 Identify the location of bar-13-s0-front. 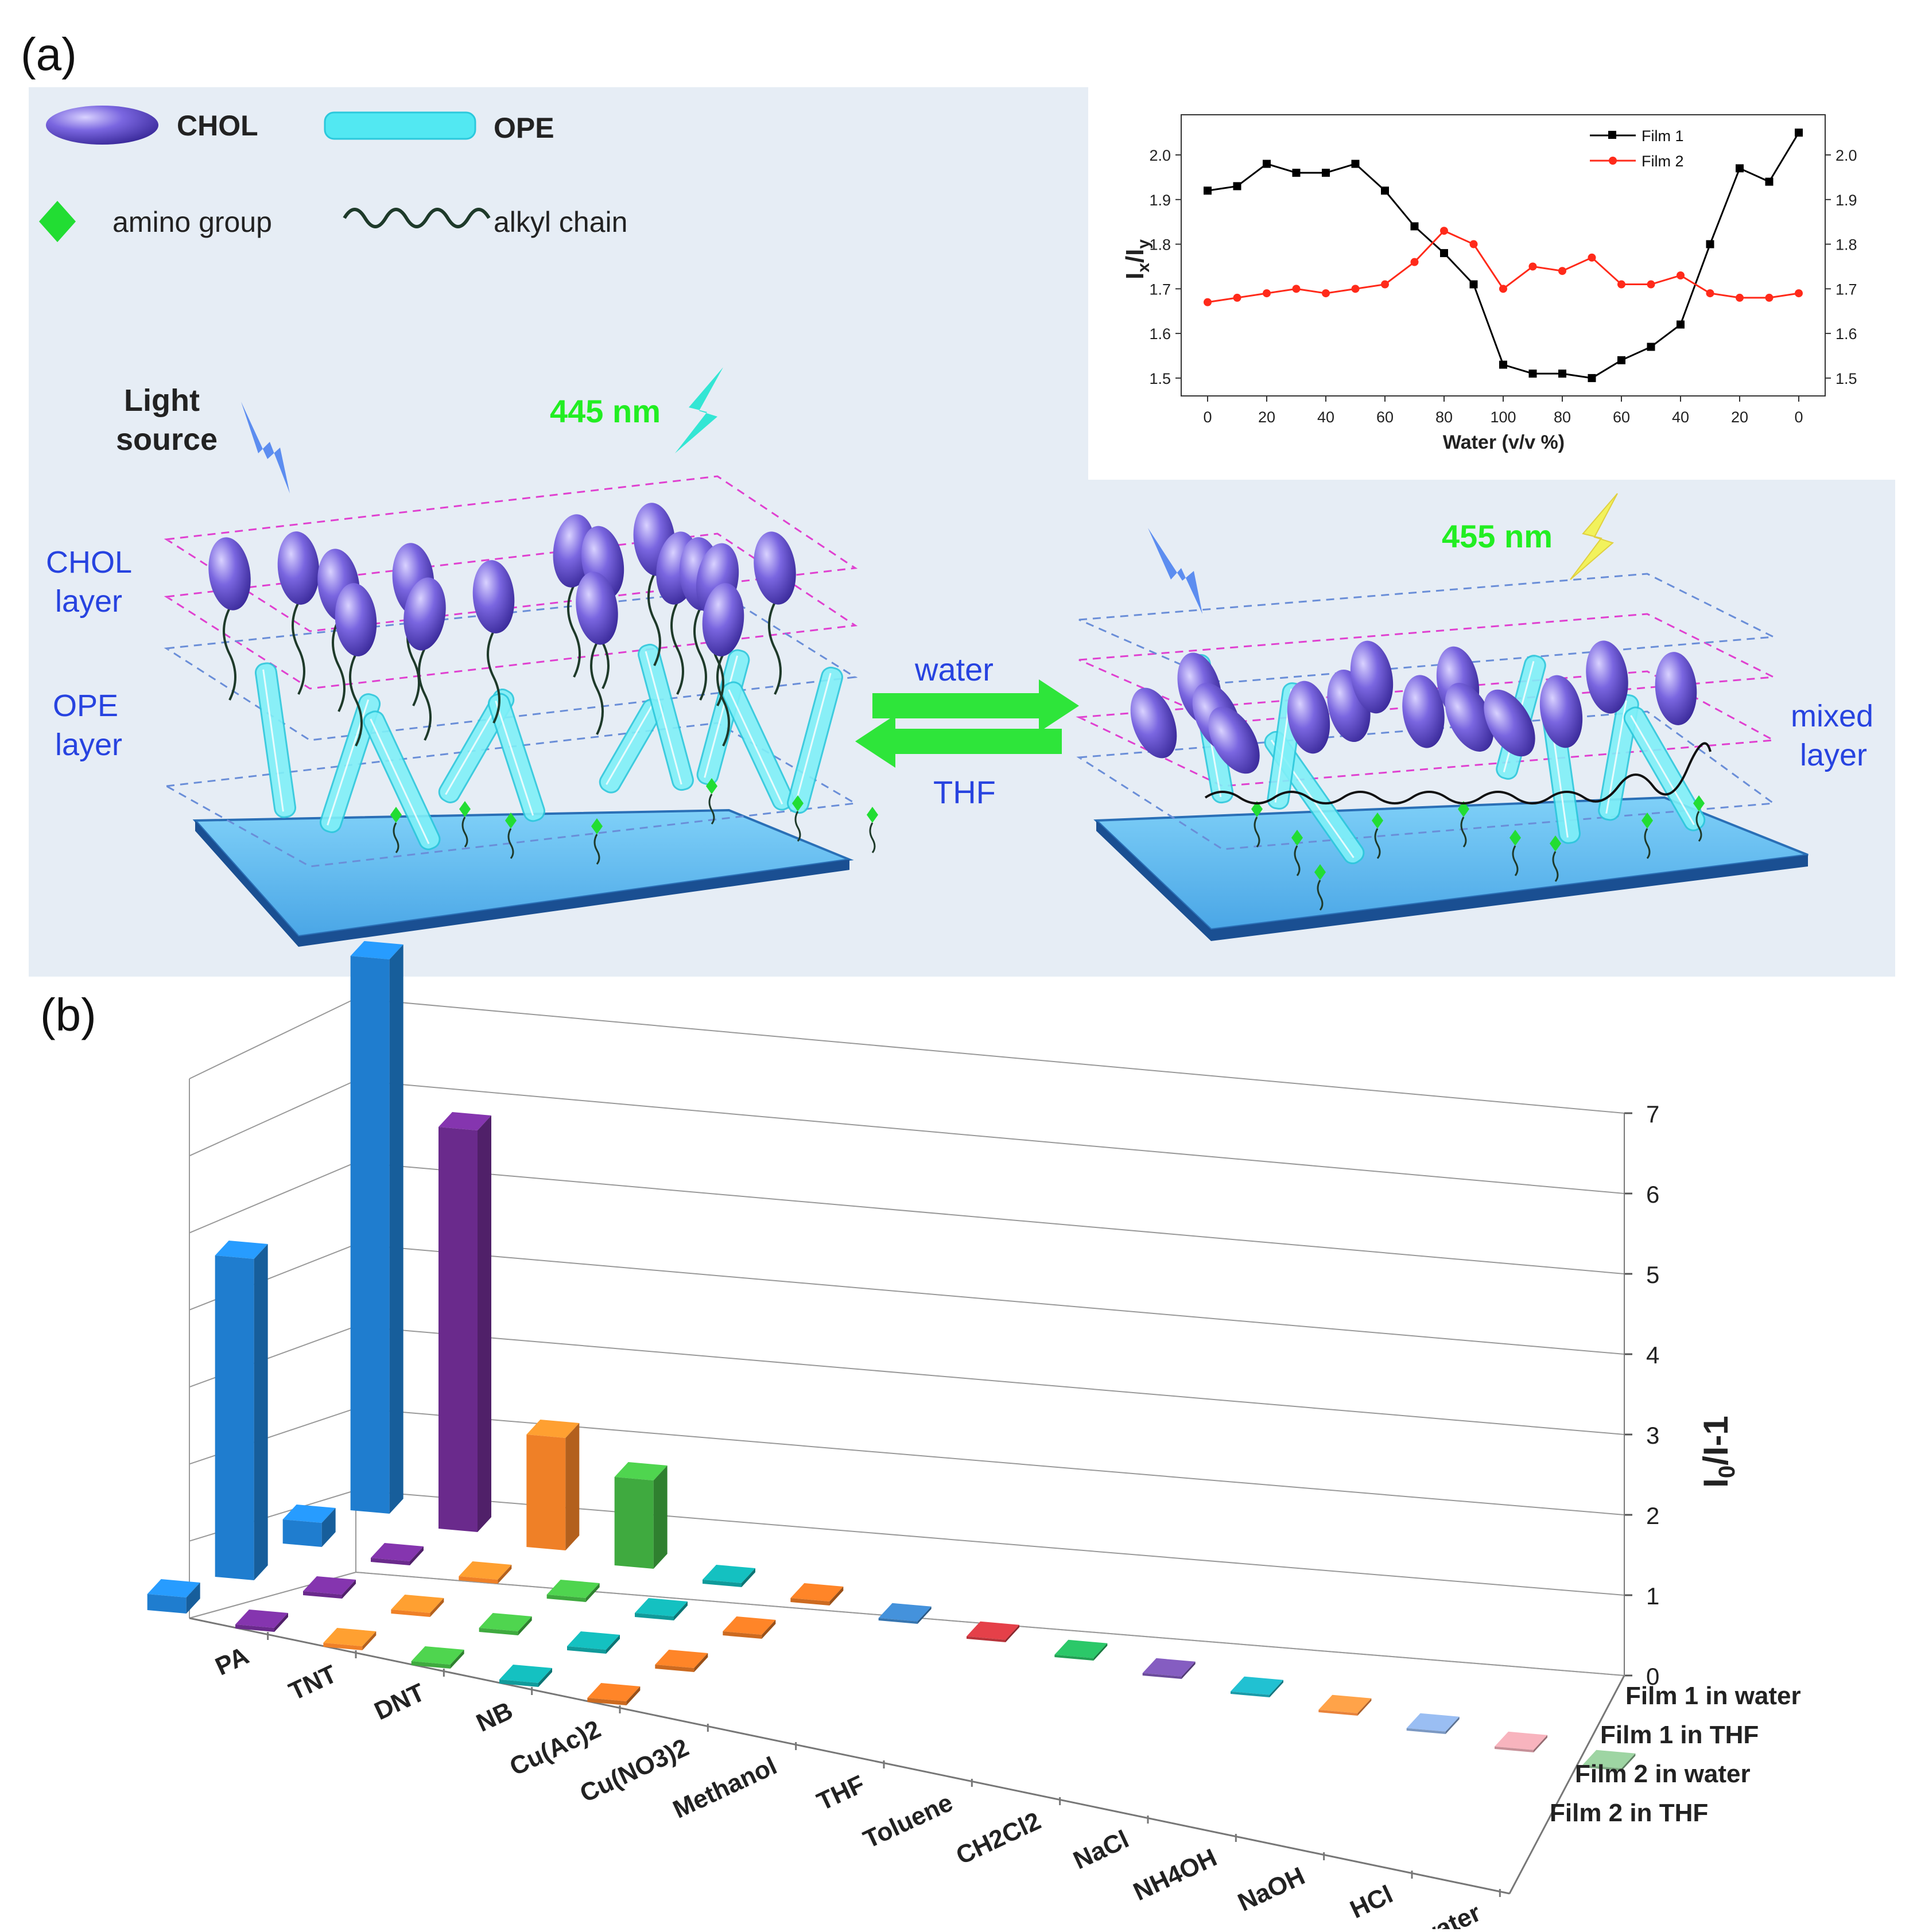
(1514, 1749).